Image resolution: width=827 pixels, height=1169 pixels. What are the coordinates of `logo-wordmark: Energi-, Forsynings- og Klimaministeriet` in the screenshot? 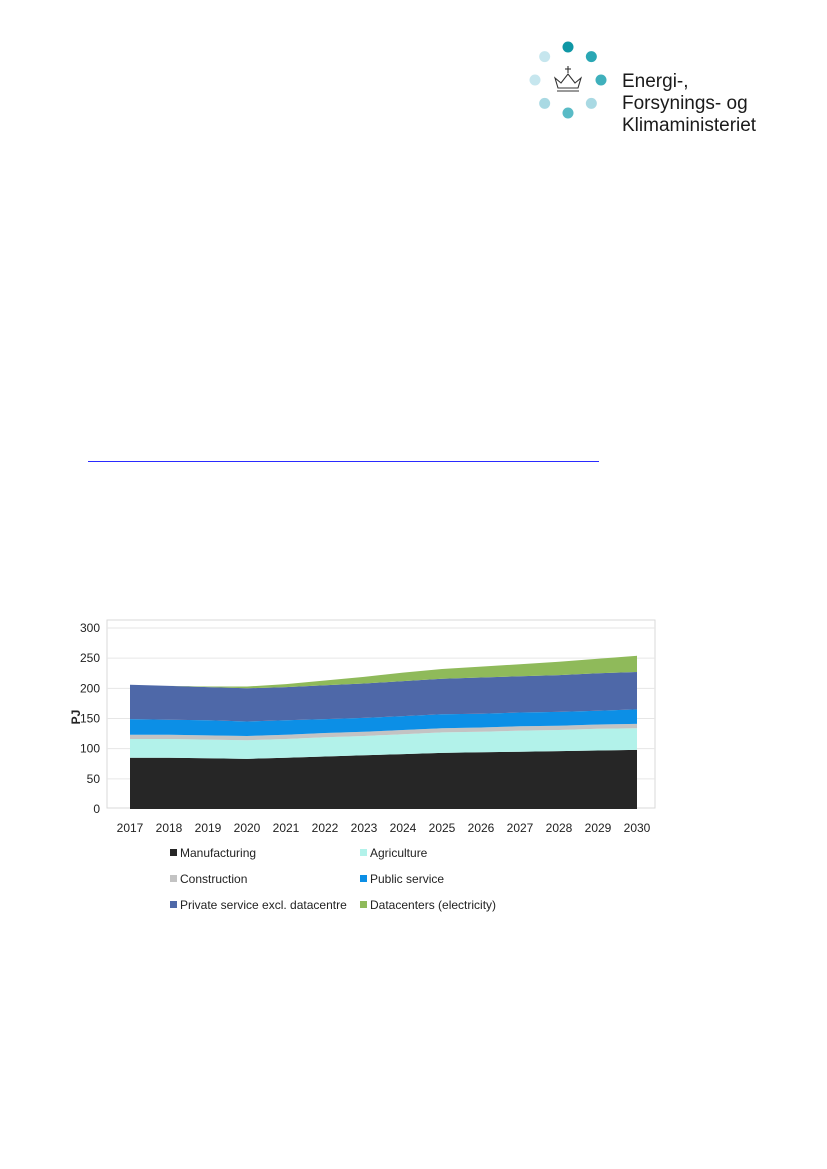 It's located at (689, 104).